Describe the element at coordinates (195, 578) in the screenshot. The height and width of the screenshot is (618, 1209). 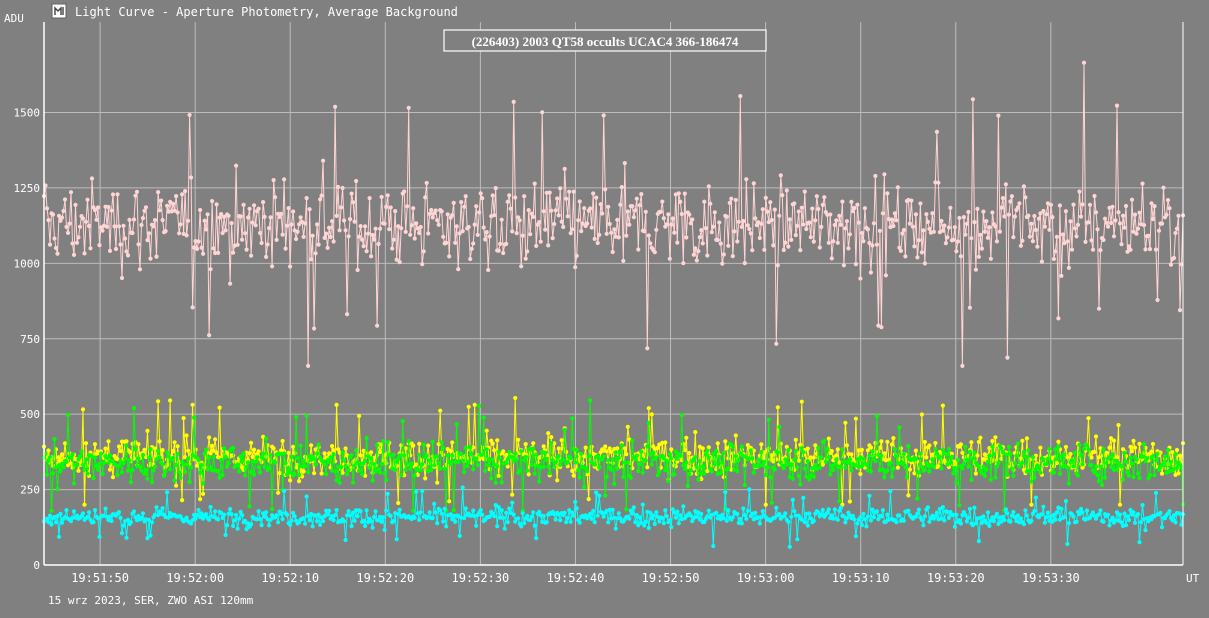
I see `x-tick-label: 19:52:00` at that location.